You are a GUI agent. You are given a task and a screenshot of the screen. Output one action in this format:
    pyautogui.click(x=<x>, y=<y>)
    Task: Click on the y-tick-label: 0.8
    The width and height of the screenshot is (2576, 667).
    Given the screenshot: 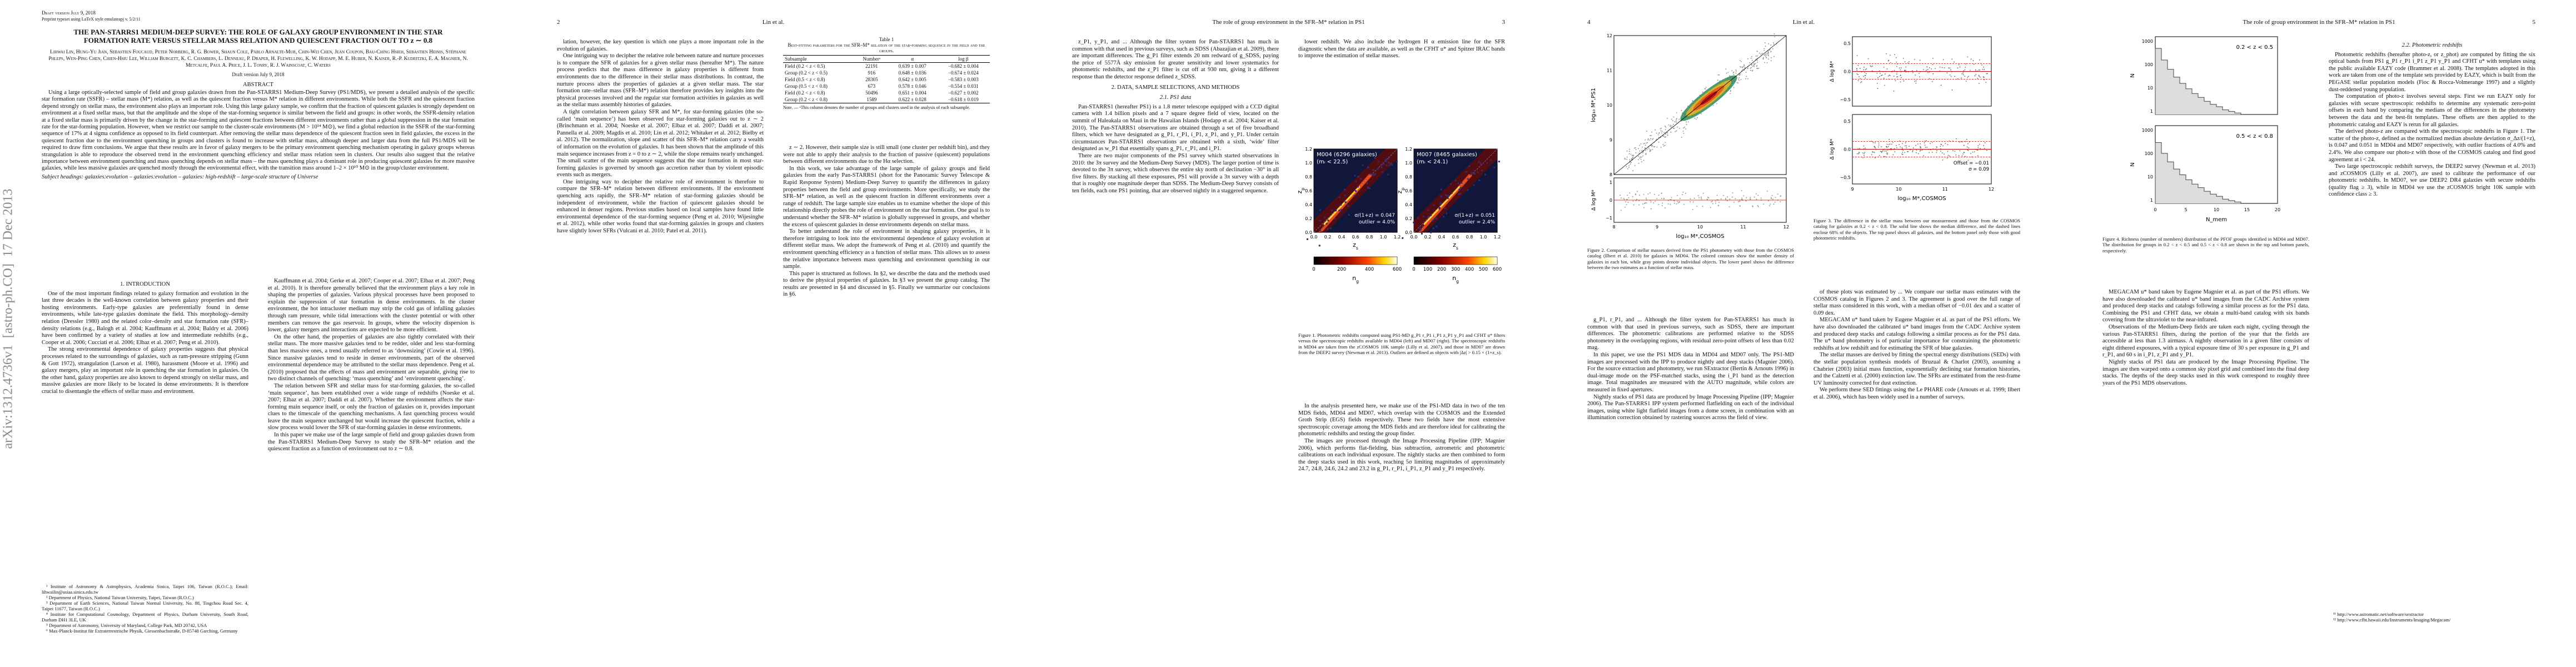 What is the action you would take?
    pyautogui.click(x=1308, y=177)
    